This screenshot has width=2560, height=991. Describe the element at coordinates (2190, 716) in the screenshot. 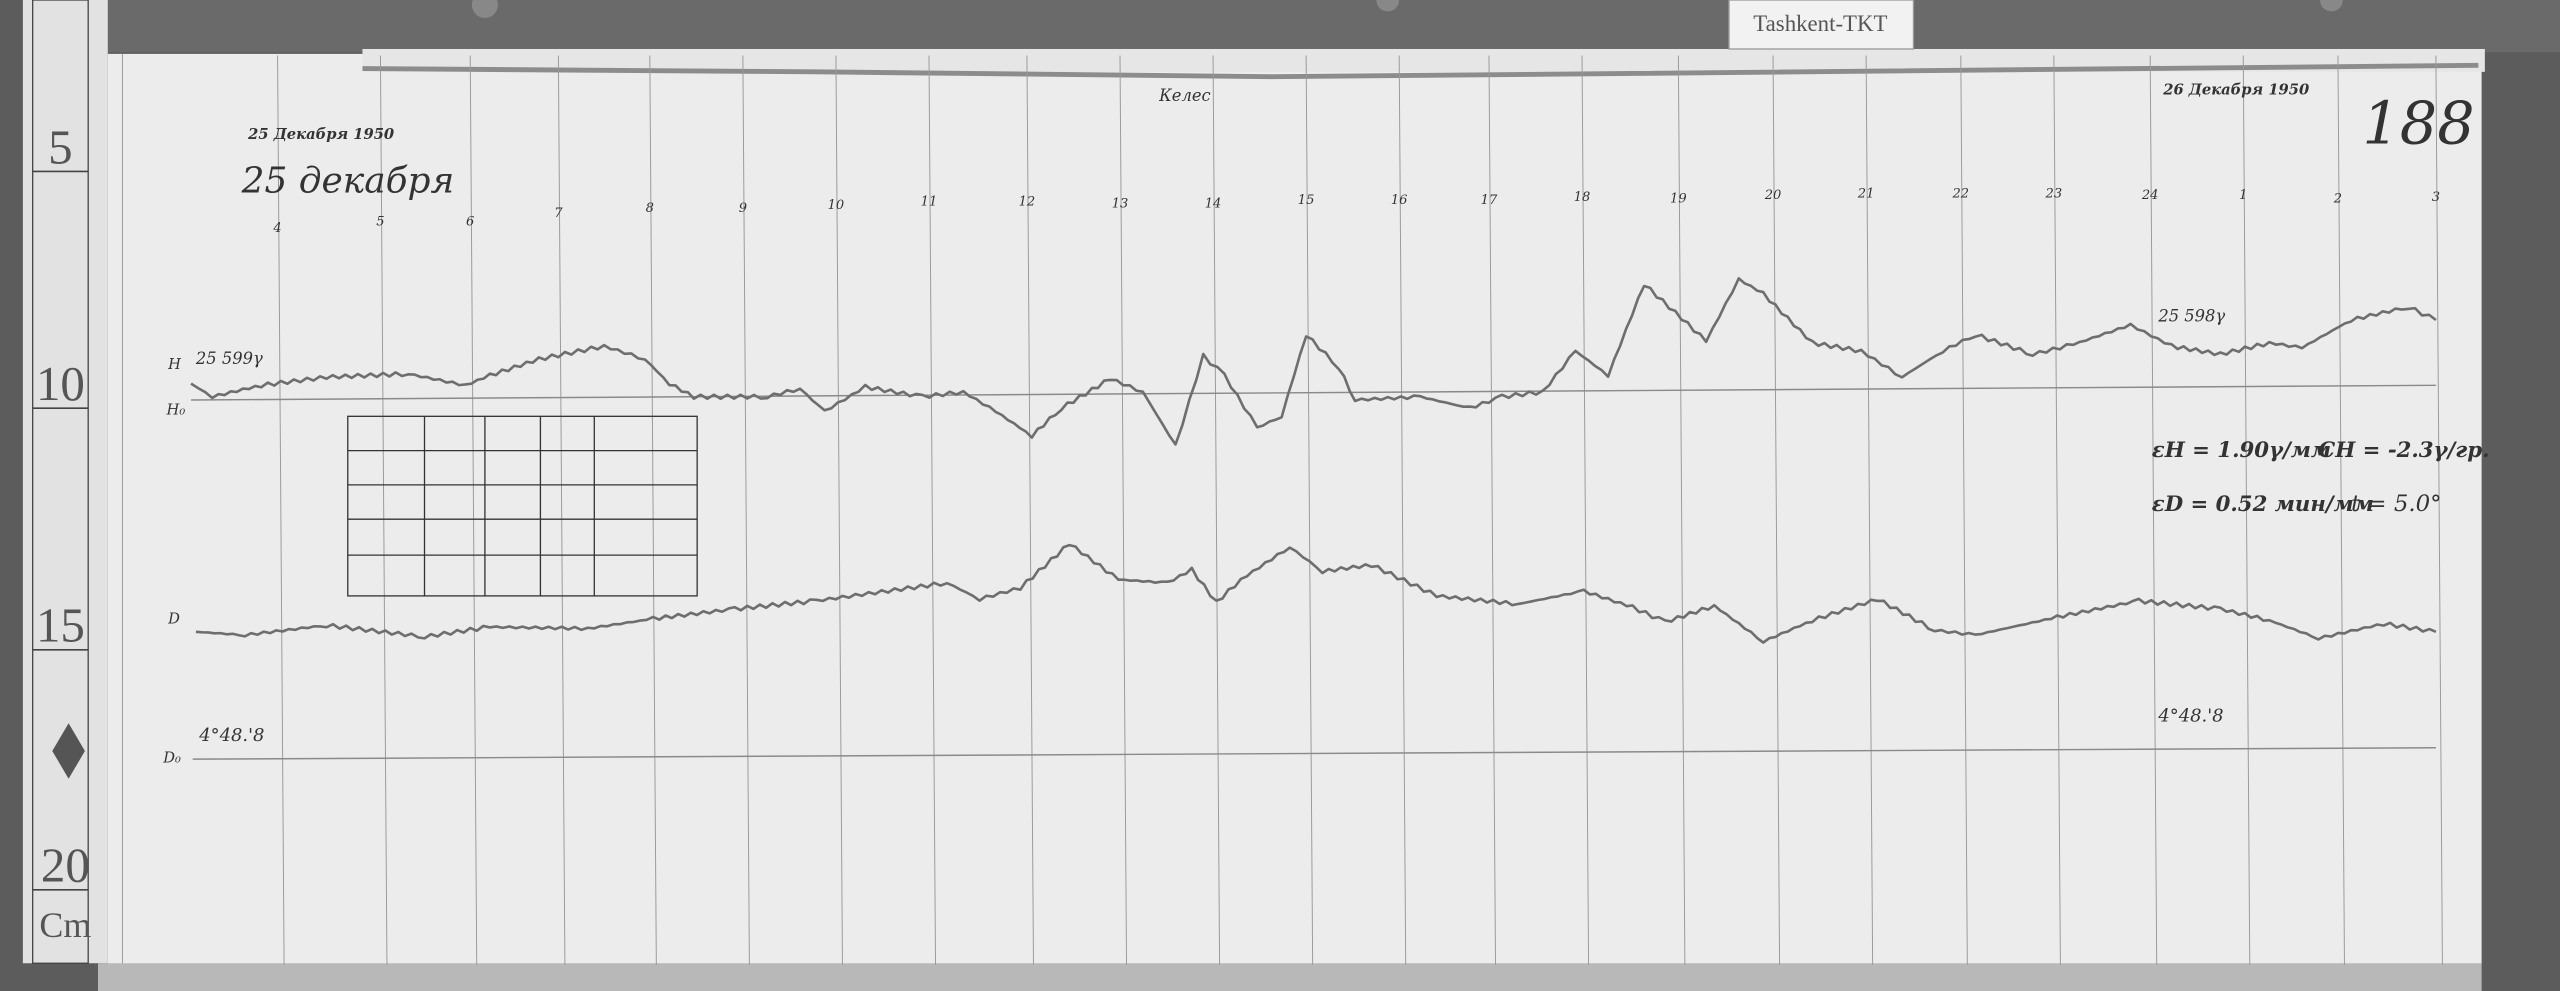

I see `d-value-right: 4°48.'8` at that location.